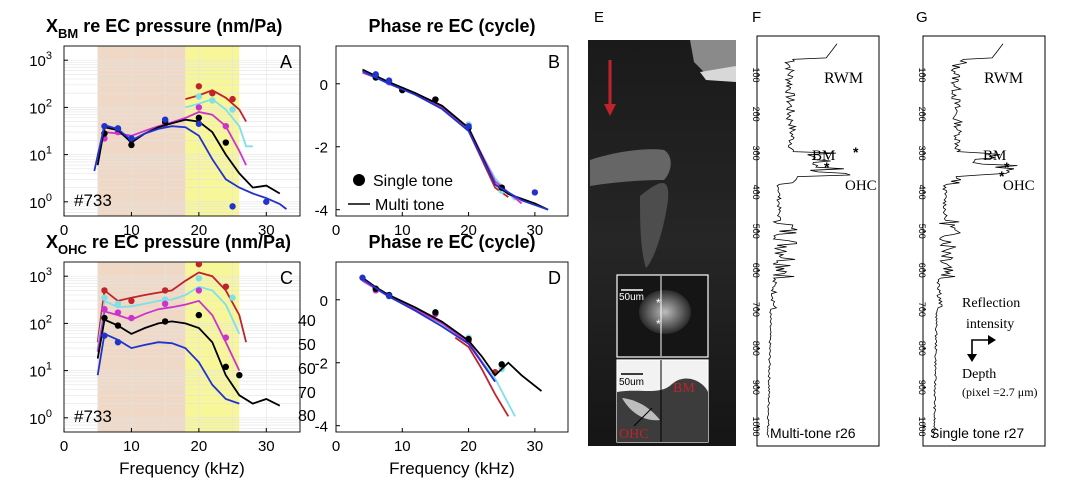 This screenshot has width=1072, height=504. Describe the element at coordinates (286, 278) in the screenshot. I see `panel-letter: C` at that location.